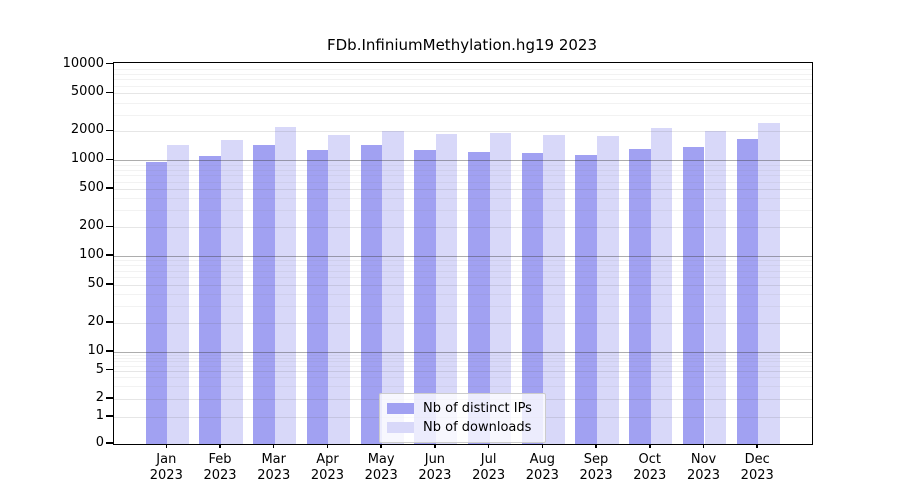 The height and width of the screenshot is (500, 900). Describe the element at coordinates (500, 288) in the screenshot. I see `bar-downloads-jul` at that location.